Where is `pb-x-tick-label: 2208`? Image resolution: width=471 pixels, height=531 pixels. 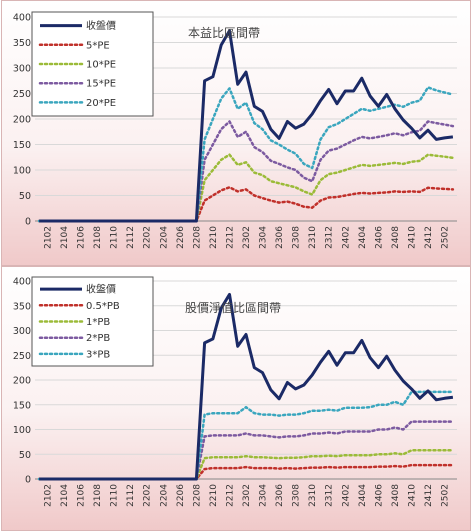
pb-x-tick-label: 2208 is located at coordinates (197, 495).